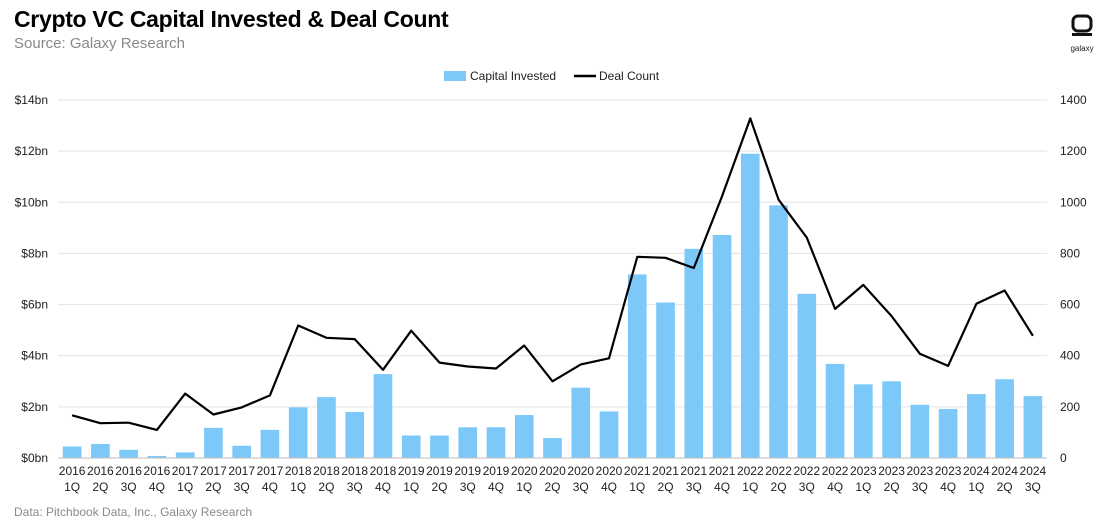  I want to click on right-axis-tick-label: 400, so click(1070, 356).